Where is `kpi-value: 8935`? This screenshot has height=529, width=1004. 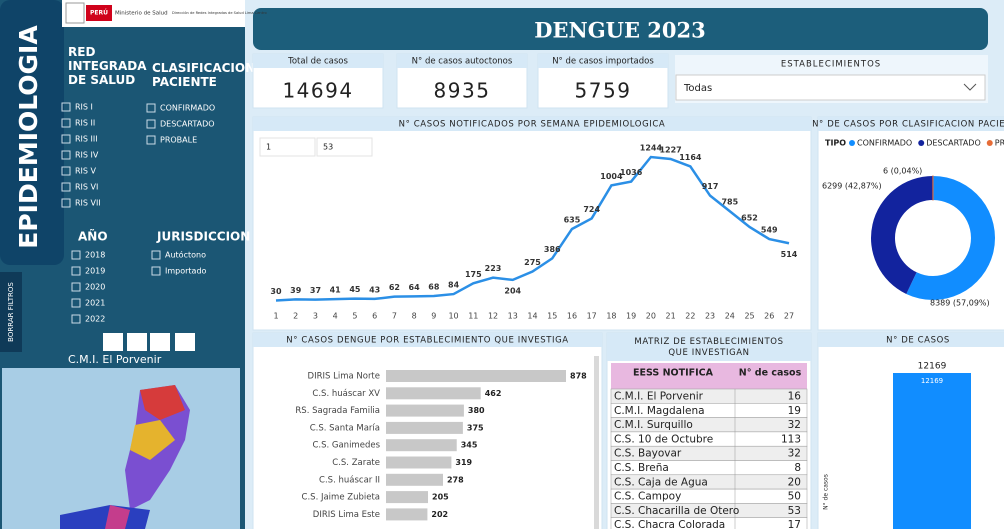 kpi-value: 8935 is located at coordinates (462, 91).